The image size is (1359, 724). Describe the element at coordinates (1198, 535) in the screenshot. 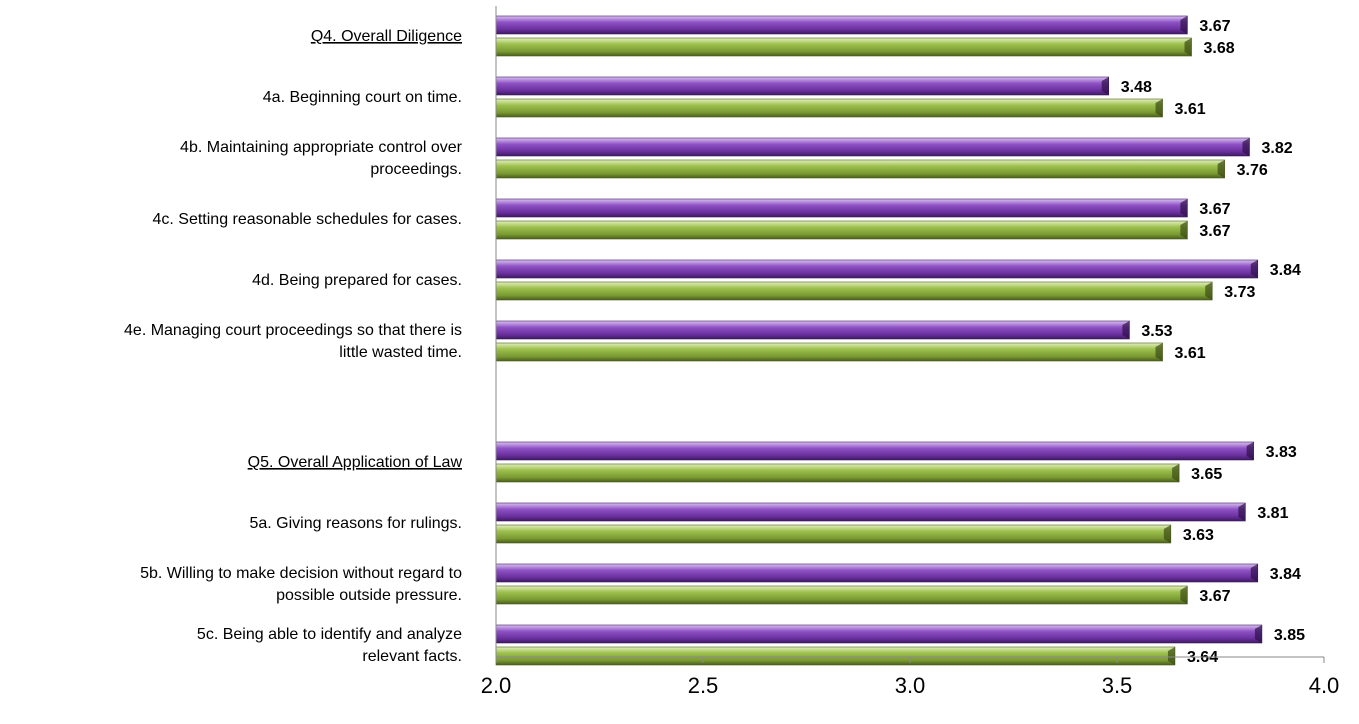

I see `data-label: 3.63` at that location.